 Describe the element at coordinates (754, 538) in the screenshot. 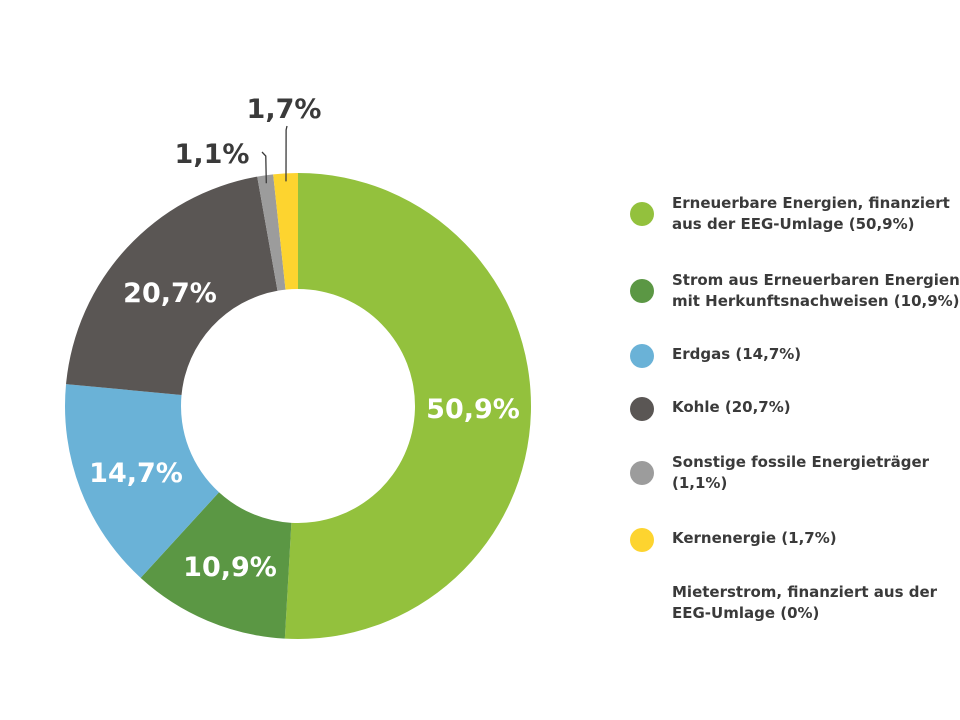

I see `legend-label: Kernenergie (1,7%)` at that location.